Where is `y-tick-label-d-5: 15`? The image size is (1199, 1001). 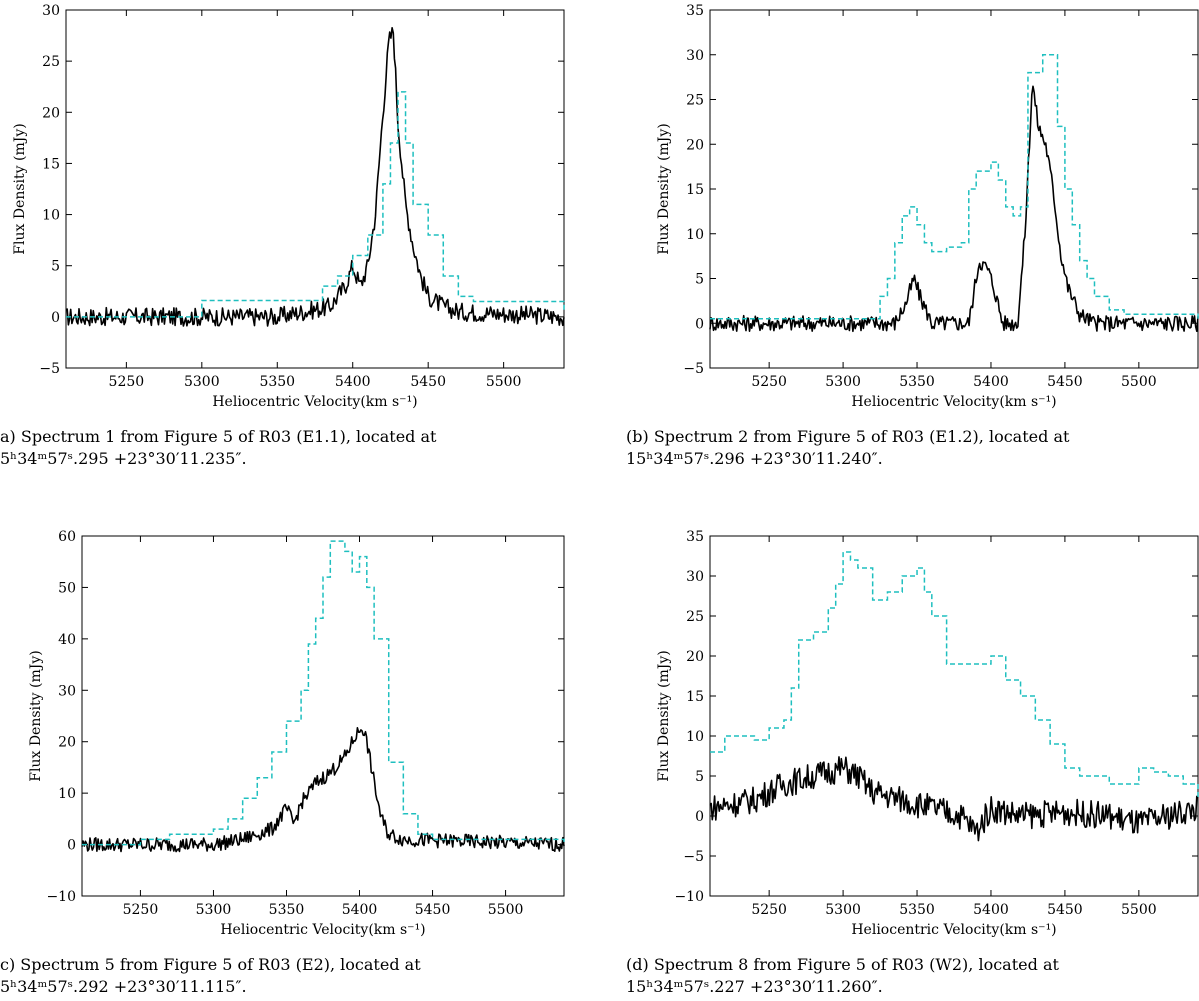 y-tick-label-d-5: 15 is located at coordinates (695, 697).